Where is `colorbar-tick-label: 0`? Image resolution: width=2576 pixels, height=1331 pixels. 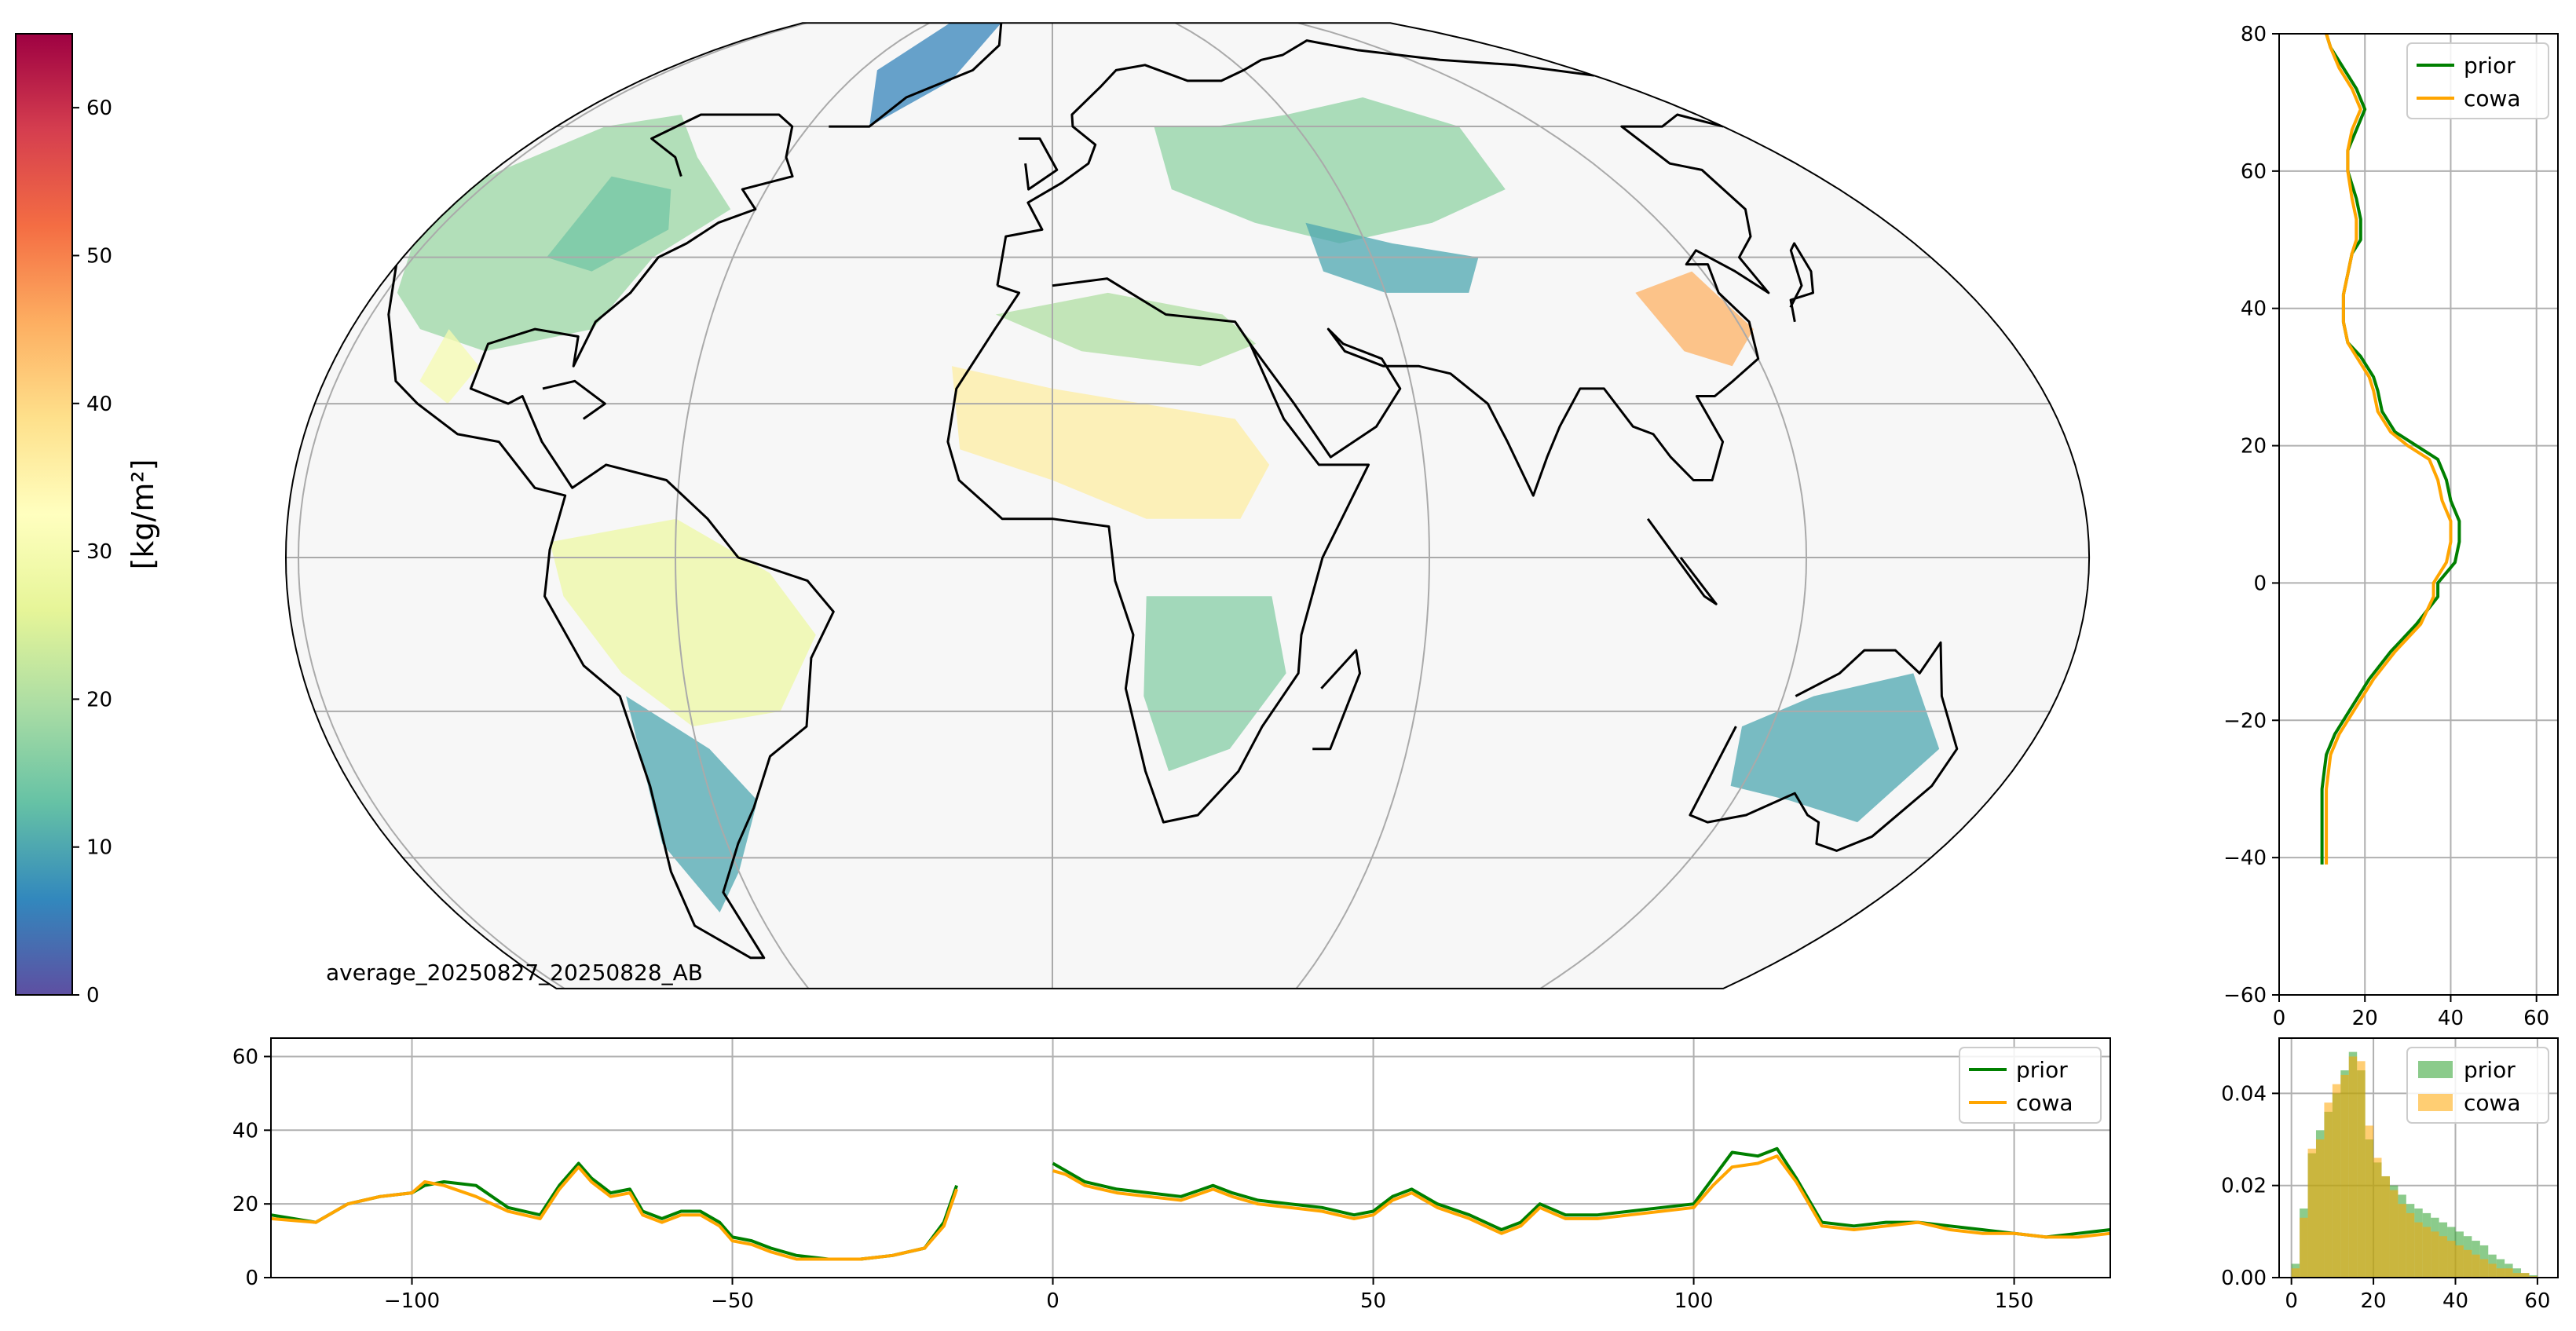 colorbar-tick-label: 0 is located at coordinates (93, 995).